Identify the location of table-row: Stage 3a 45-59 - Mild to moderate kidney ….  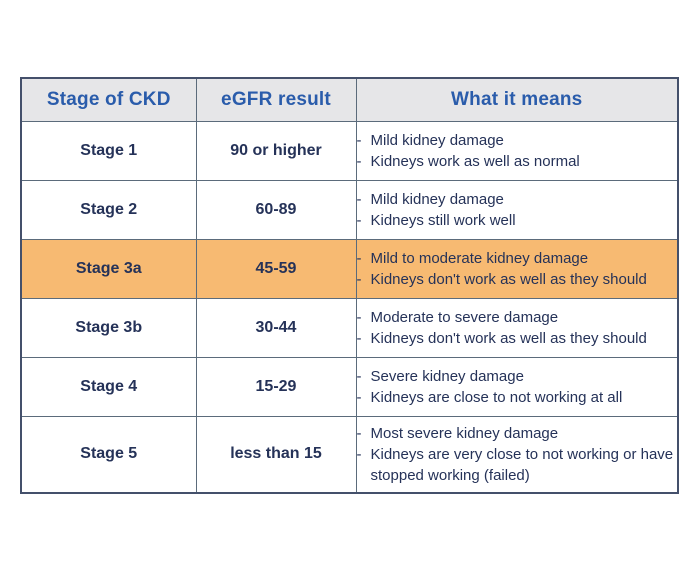
(349, 268).